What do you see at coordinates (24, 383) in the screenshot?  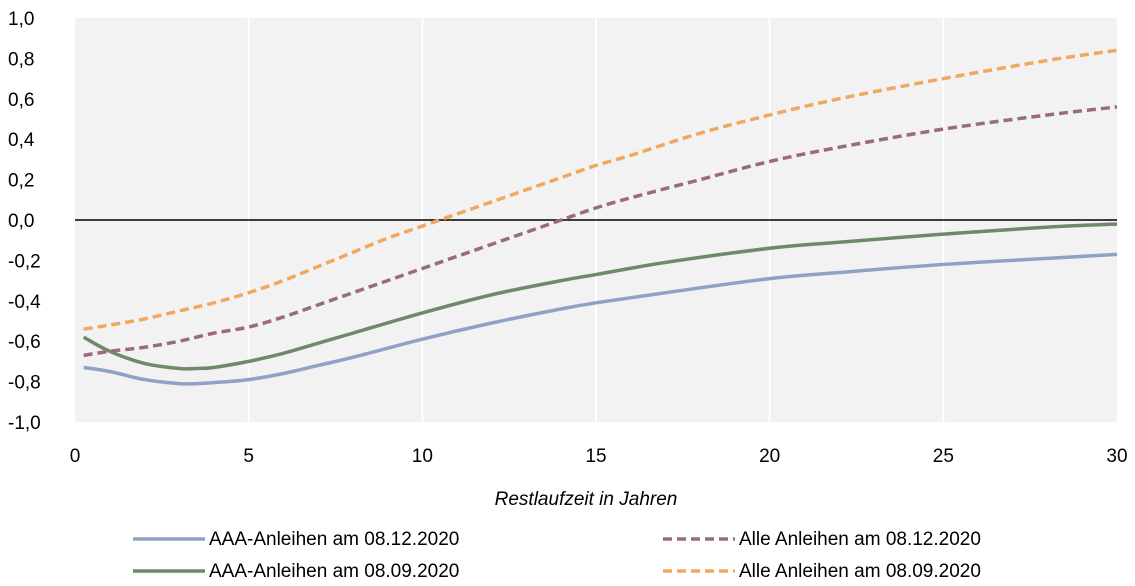 I see `y-tick-label: -0,8` at bounding box center [24, 383].